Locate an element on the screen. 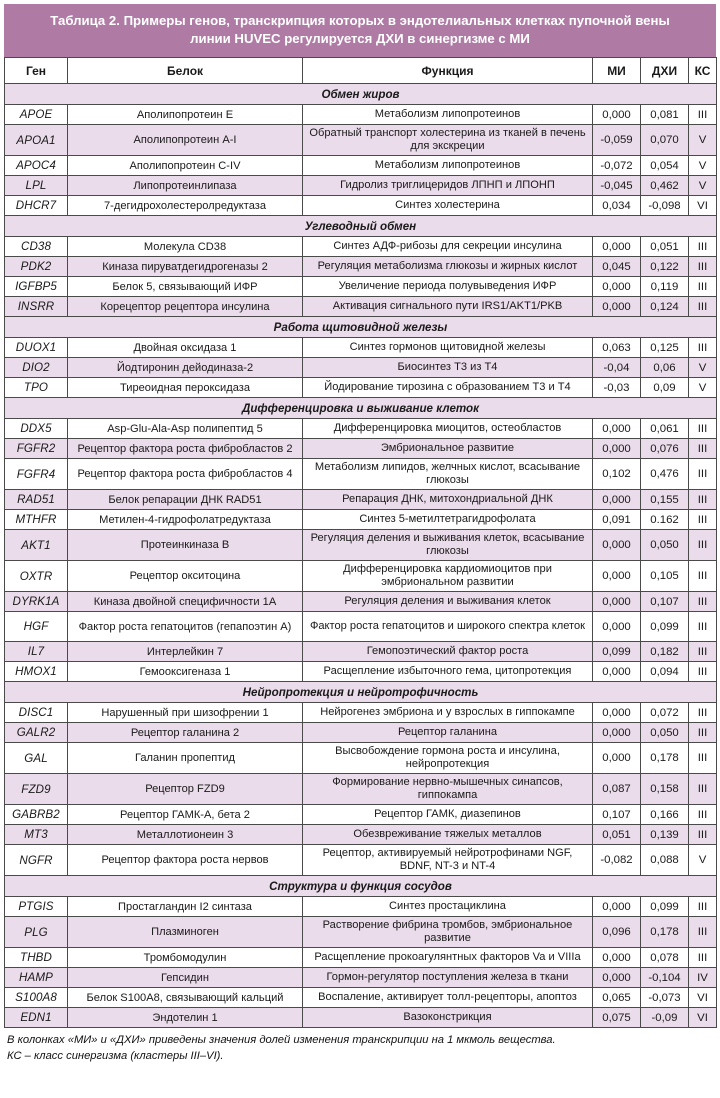 Image resolution: width=720 pixels, height=1098 pixels. cell-protein: Киназа пируватдегидрогеназы 2 is located at coordinates (185, 266).